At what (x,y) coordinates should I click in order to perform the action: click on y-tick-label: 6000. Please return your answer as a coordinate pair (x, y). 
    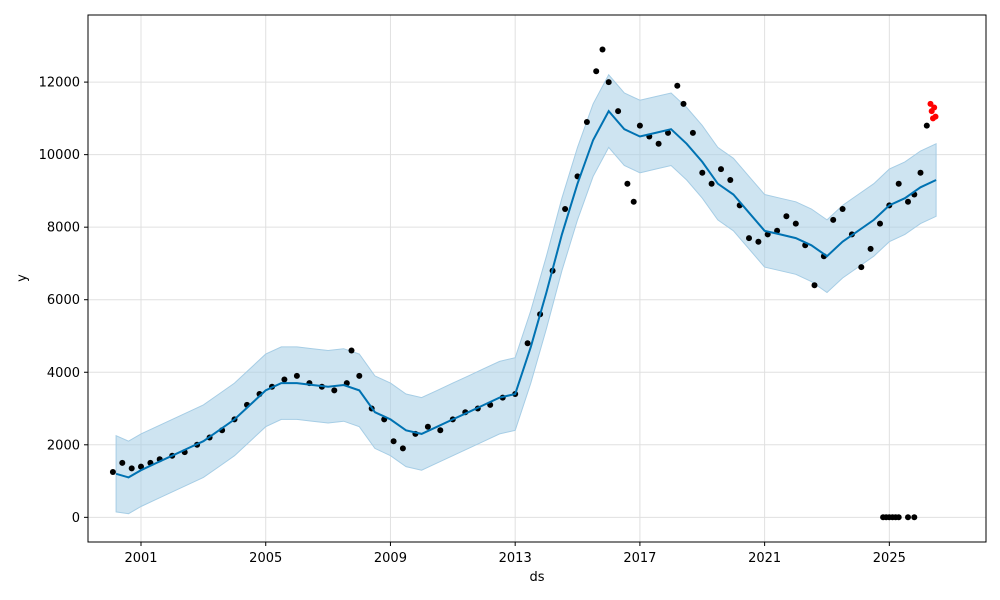
    Looking at the image, I should click on (63, 300).